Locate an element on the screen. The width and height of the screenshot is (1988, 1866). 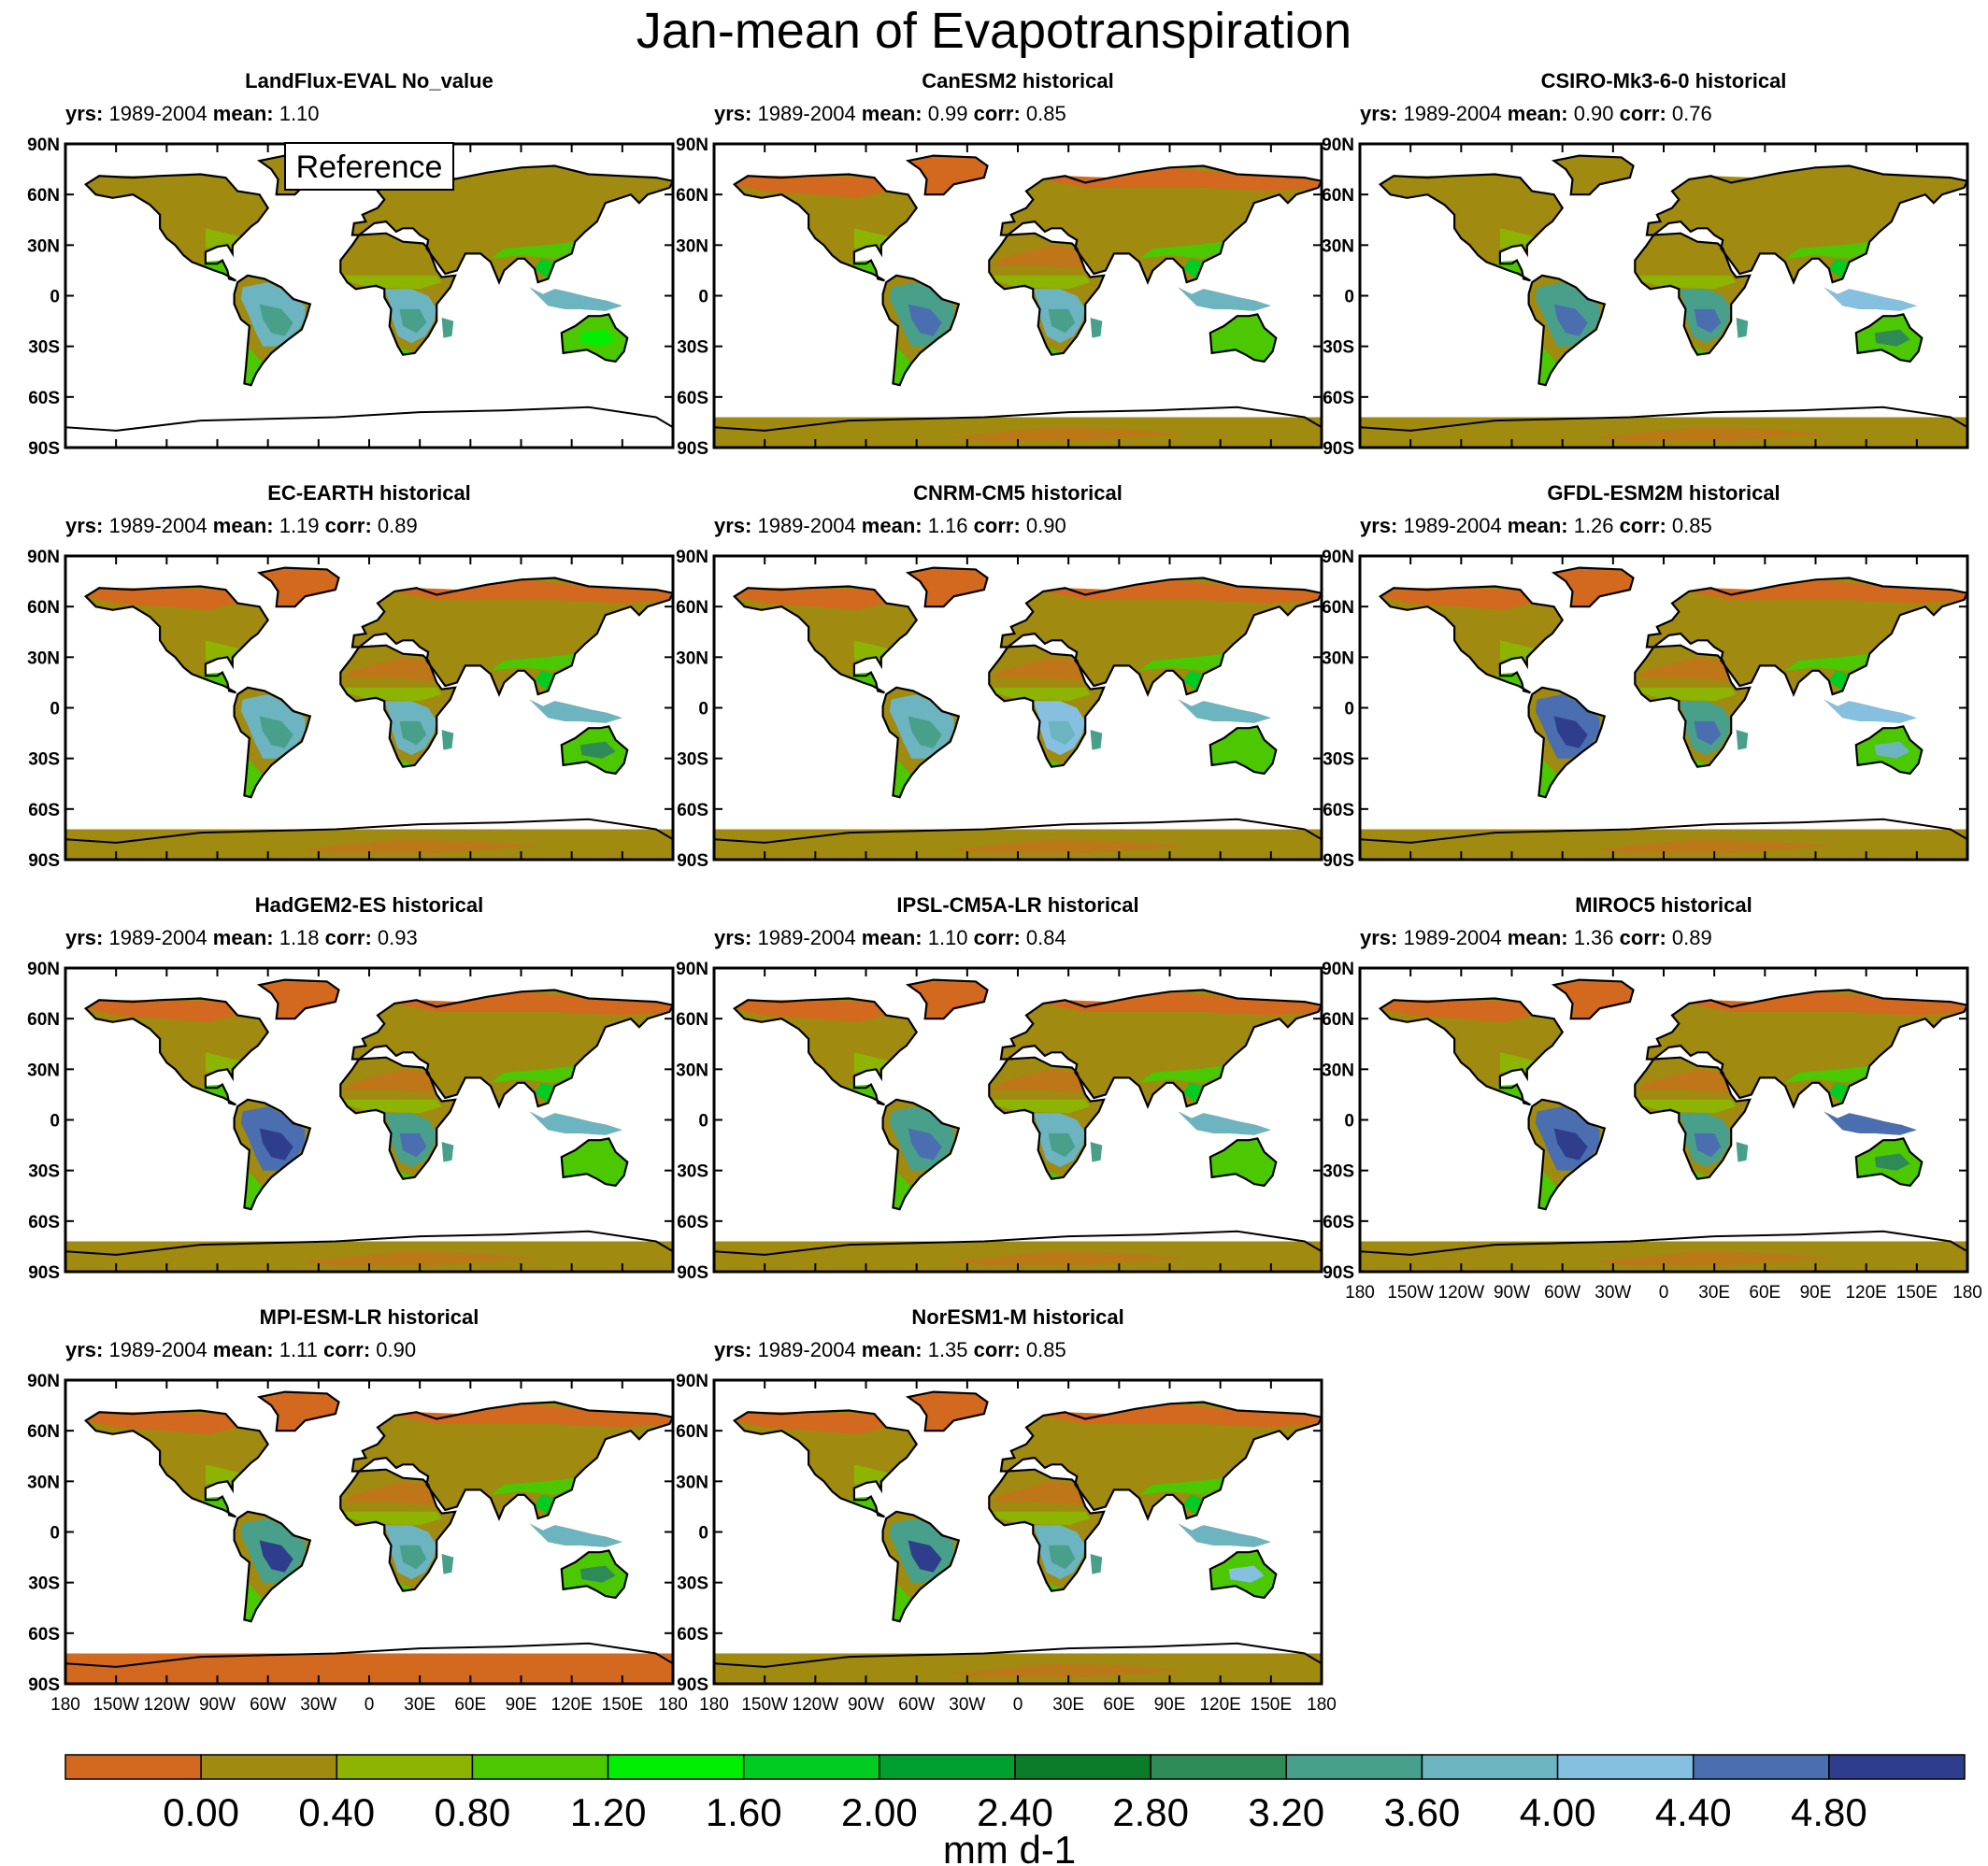
coastline-antarctica is located at coordinates (1018, 831).